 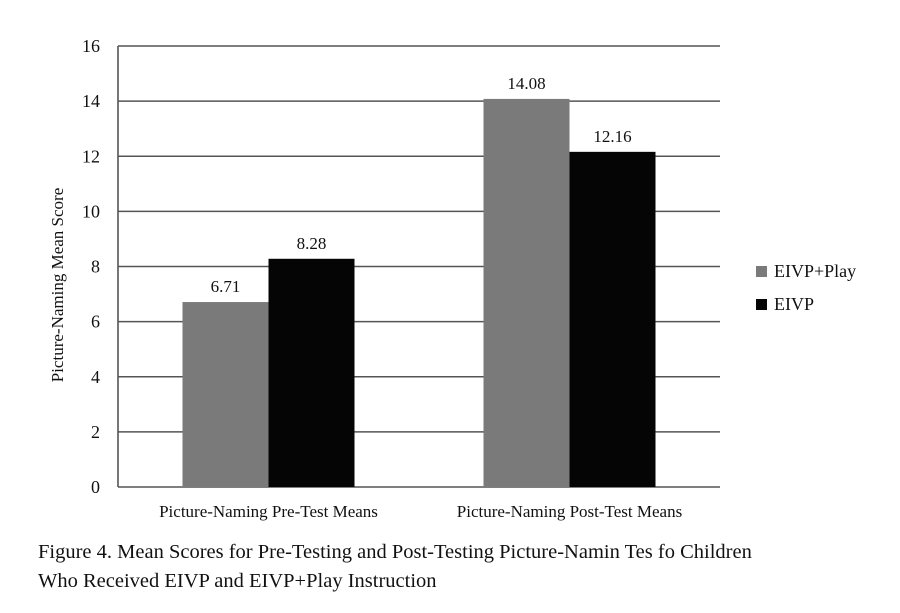 What do you see at coordinates (91, 156) in the screenshot?
I see `y-tick-label: 12` at bounding box center [91, 156].